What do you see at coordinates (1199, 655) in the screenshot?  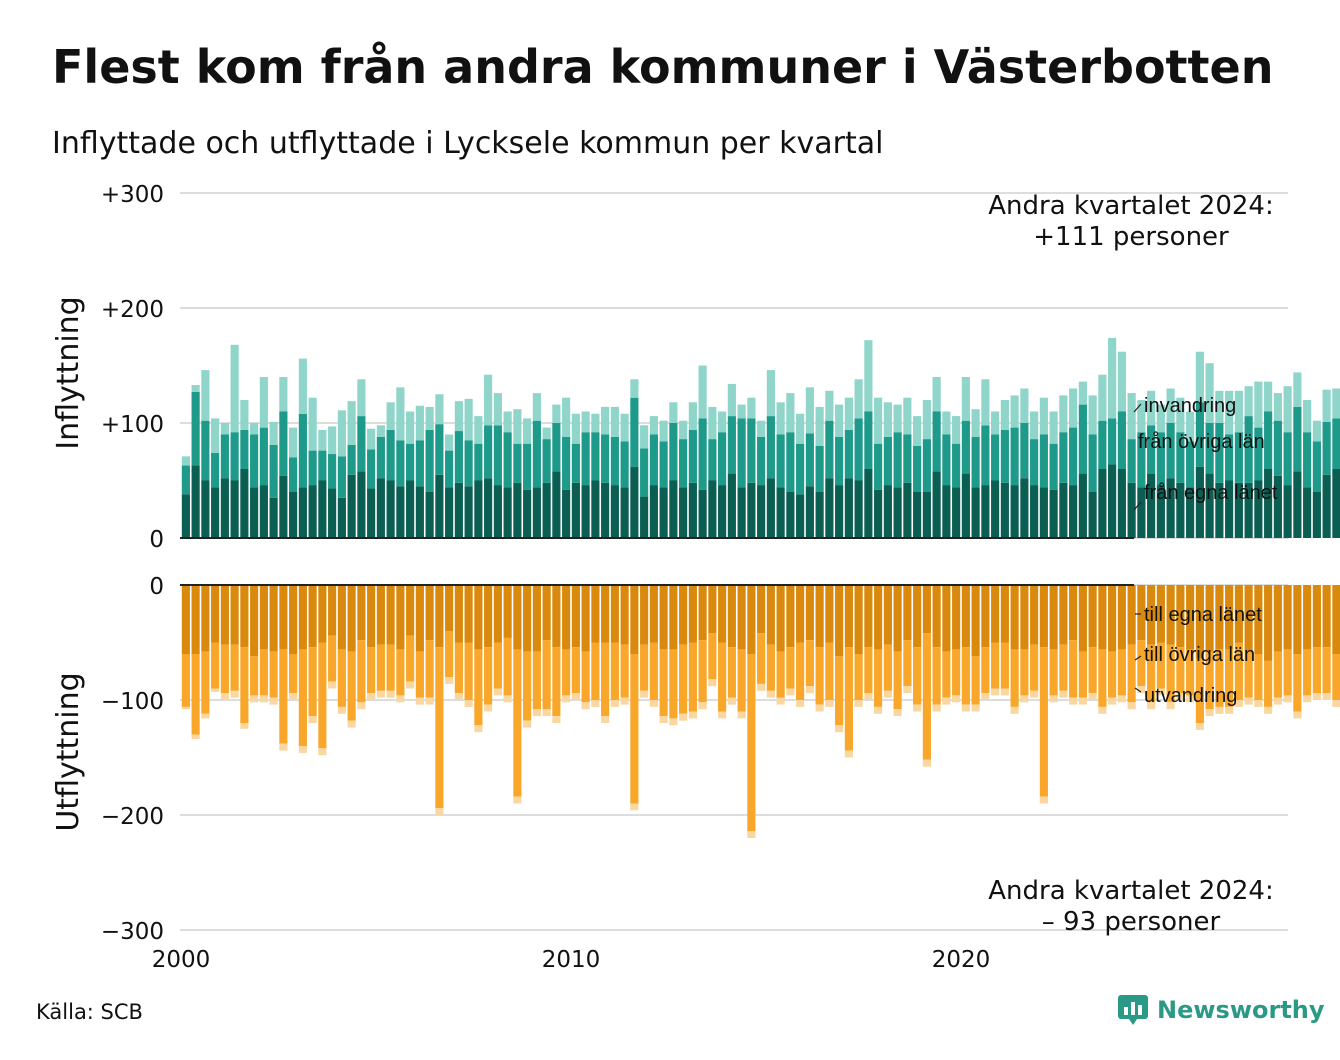 I see `legend-label-outflow: till övriga län` at bounding box center [1199, 655].